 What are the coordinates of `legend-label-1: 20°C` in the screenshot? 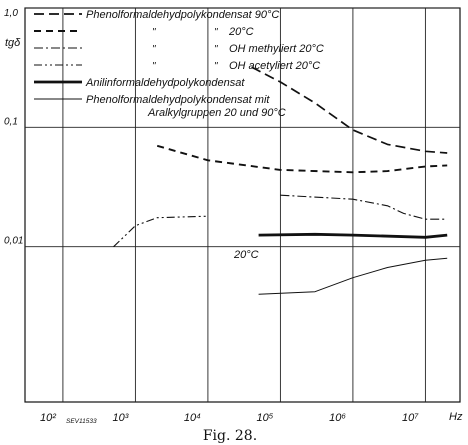 It's located at (241, 32).